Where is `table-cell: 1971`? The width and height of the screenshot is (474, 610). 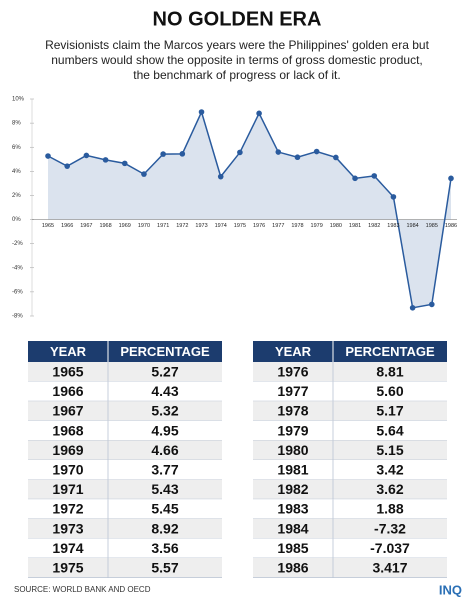 table-cell: 1971 is located at coordinates (67, 489).